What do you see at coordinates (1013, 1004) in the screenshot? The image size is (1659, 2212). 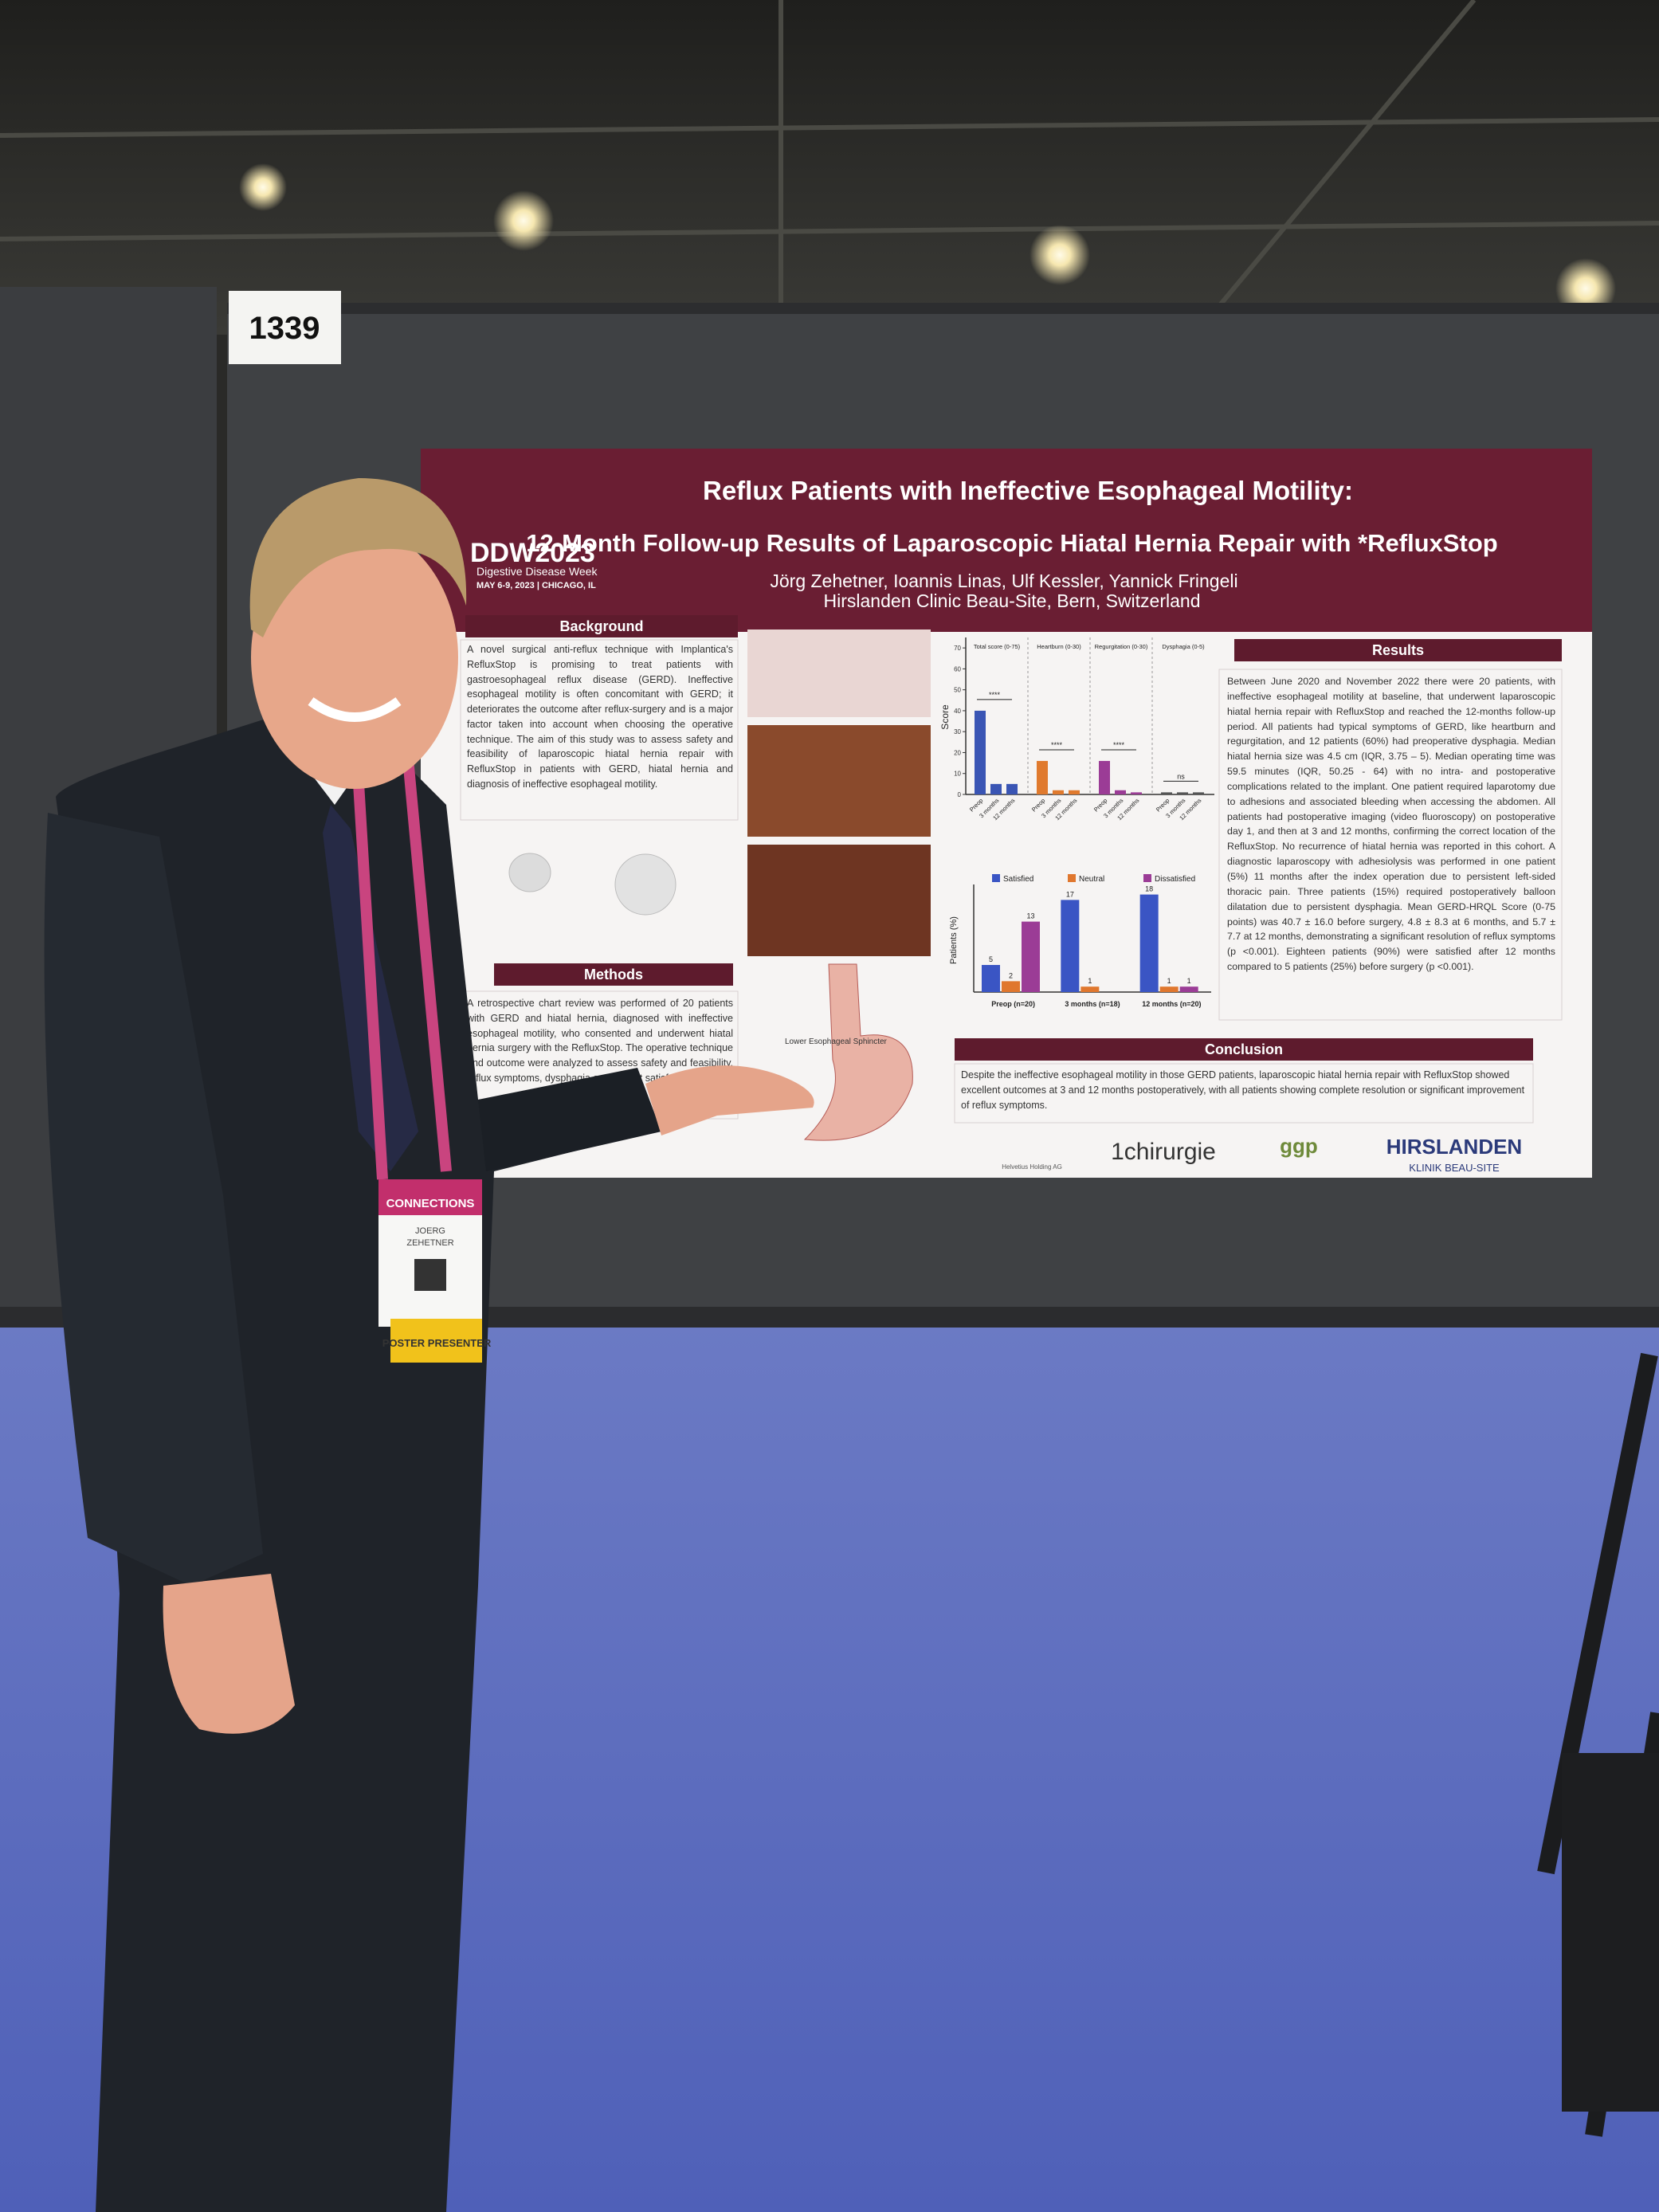 I see `x-tick-label: Preop (n=20)` at bounding box center [1013, 1004].